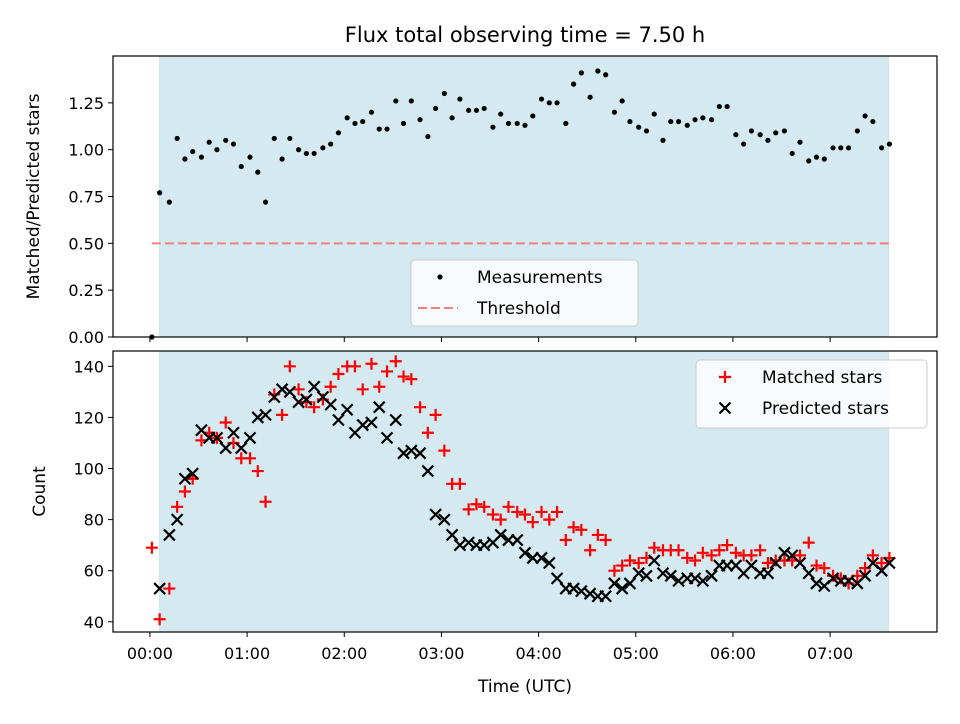 This screenshot has width=960, height=724. Describe the element at coordinates (525, 35) in the screenshot. I see `chart-title: Flux total observing time = 7.50 h` at that location.